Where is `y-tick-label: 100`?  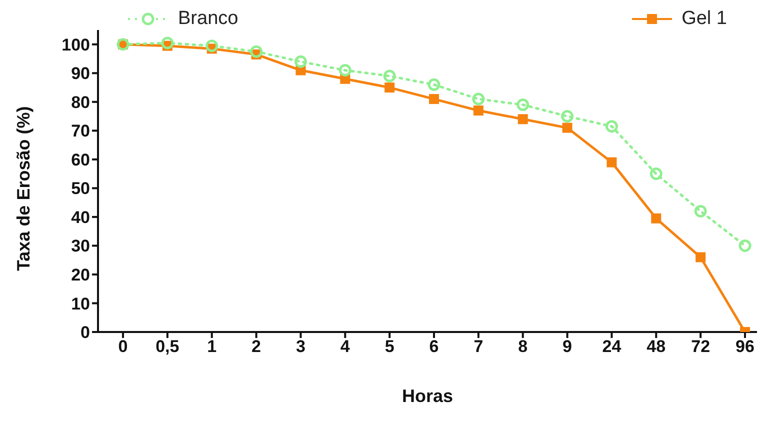 y-tick-label: 100 is located at coordinates (76, 44).